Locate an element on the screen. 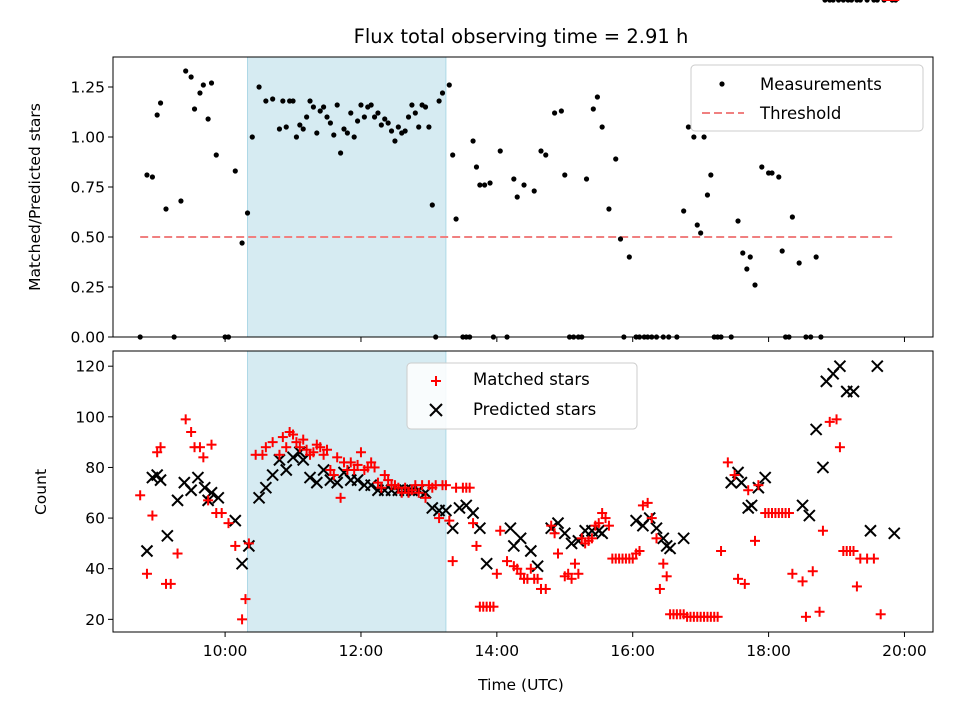 The width and height of the screenshot is (960, 720). top-ytick-label: 0.50 is located at coordinates (87, 238).